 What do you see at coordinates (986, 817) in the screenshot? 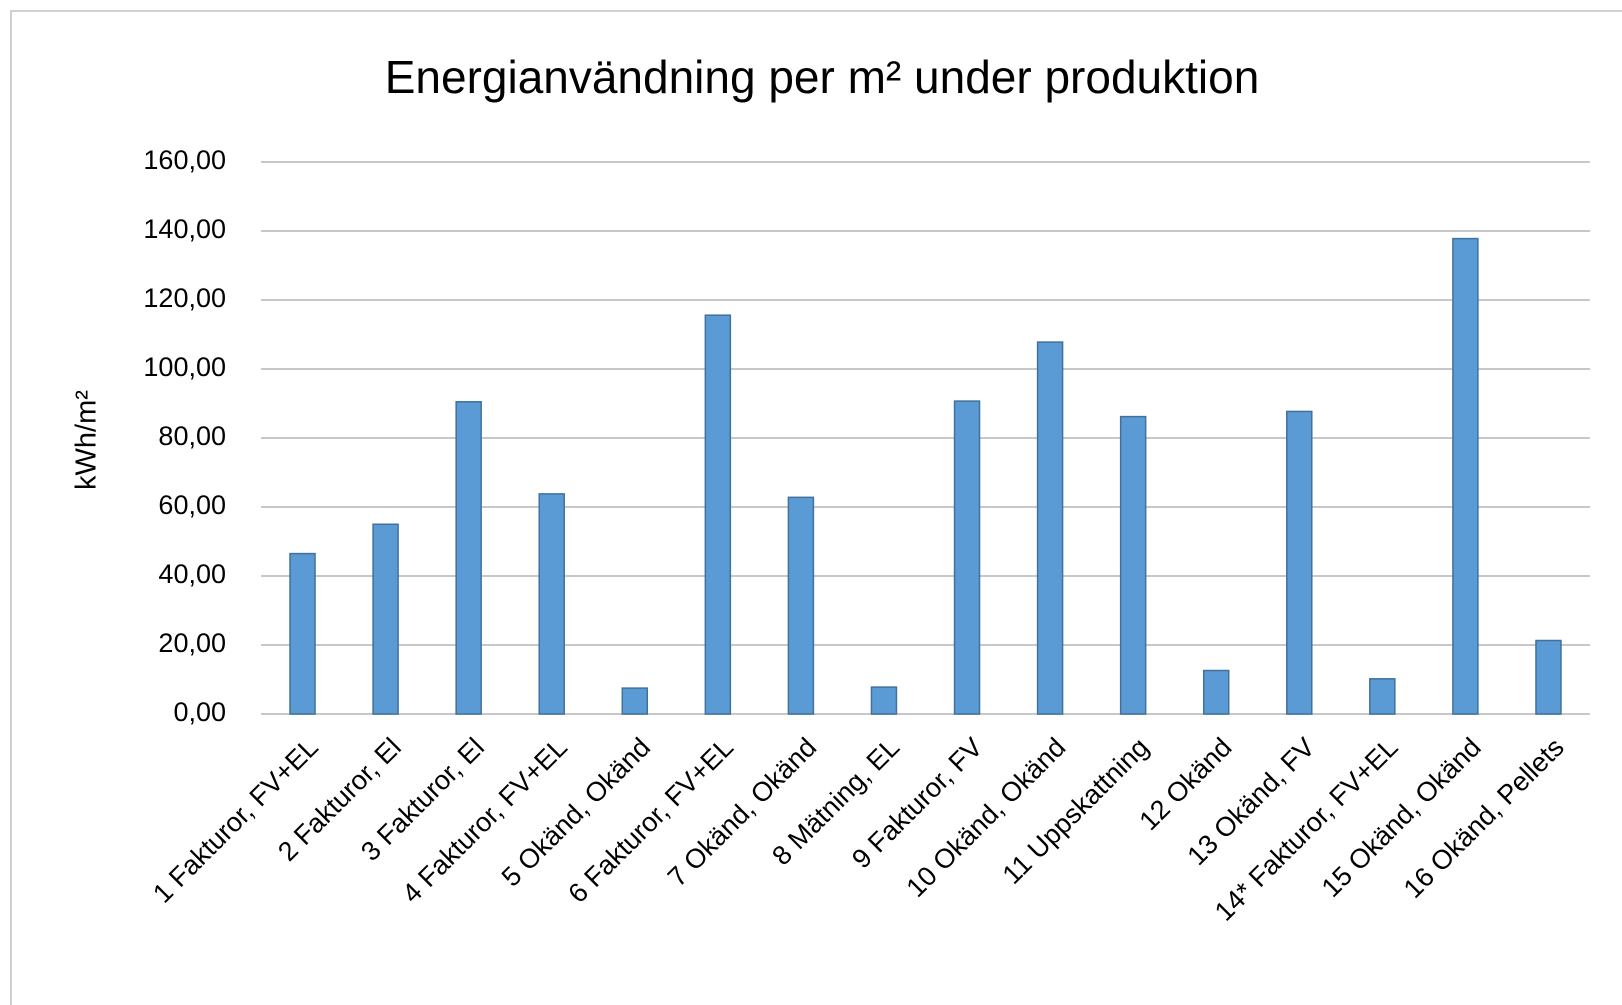
I see `x-tick-label: 10 Okänd, Okänd` at bounding box center [986, 817].